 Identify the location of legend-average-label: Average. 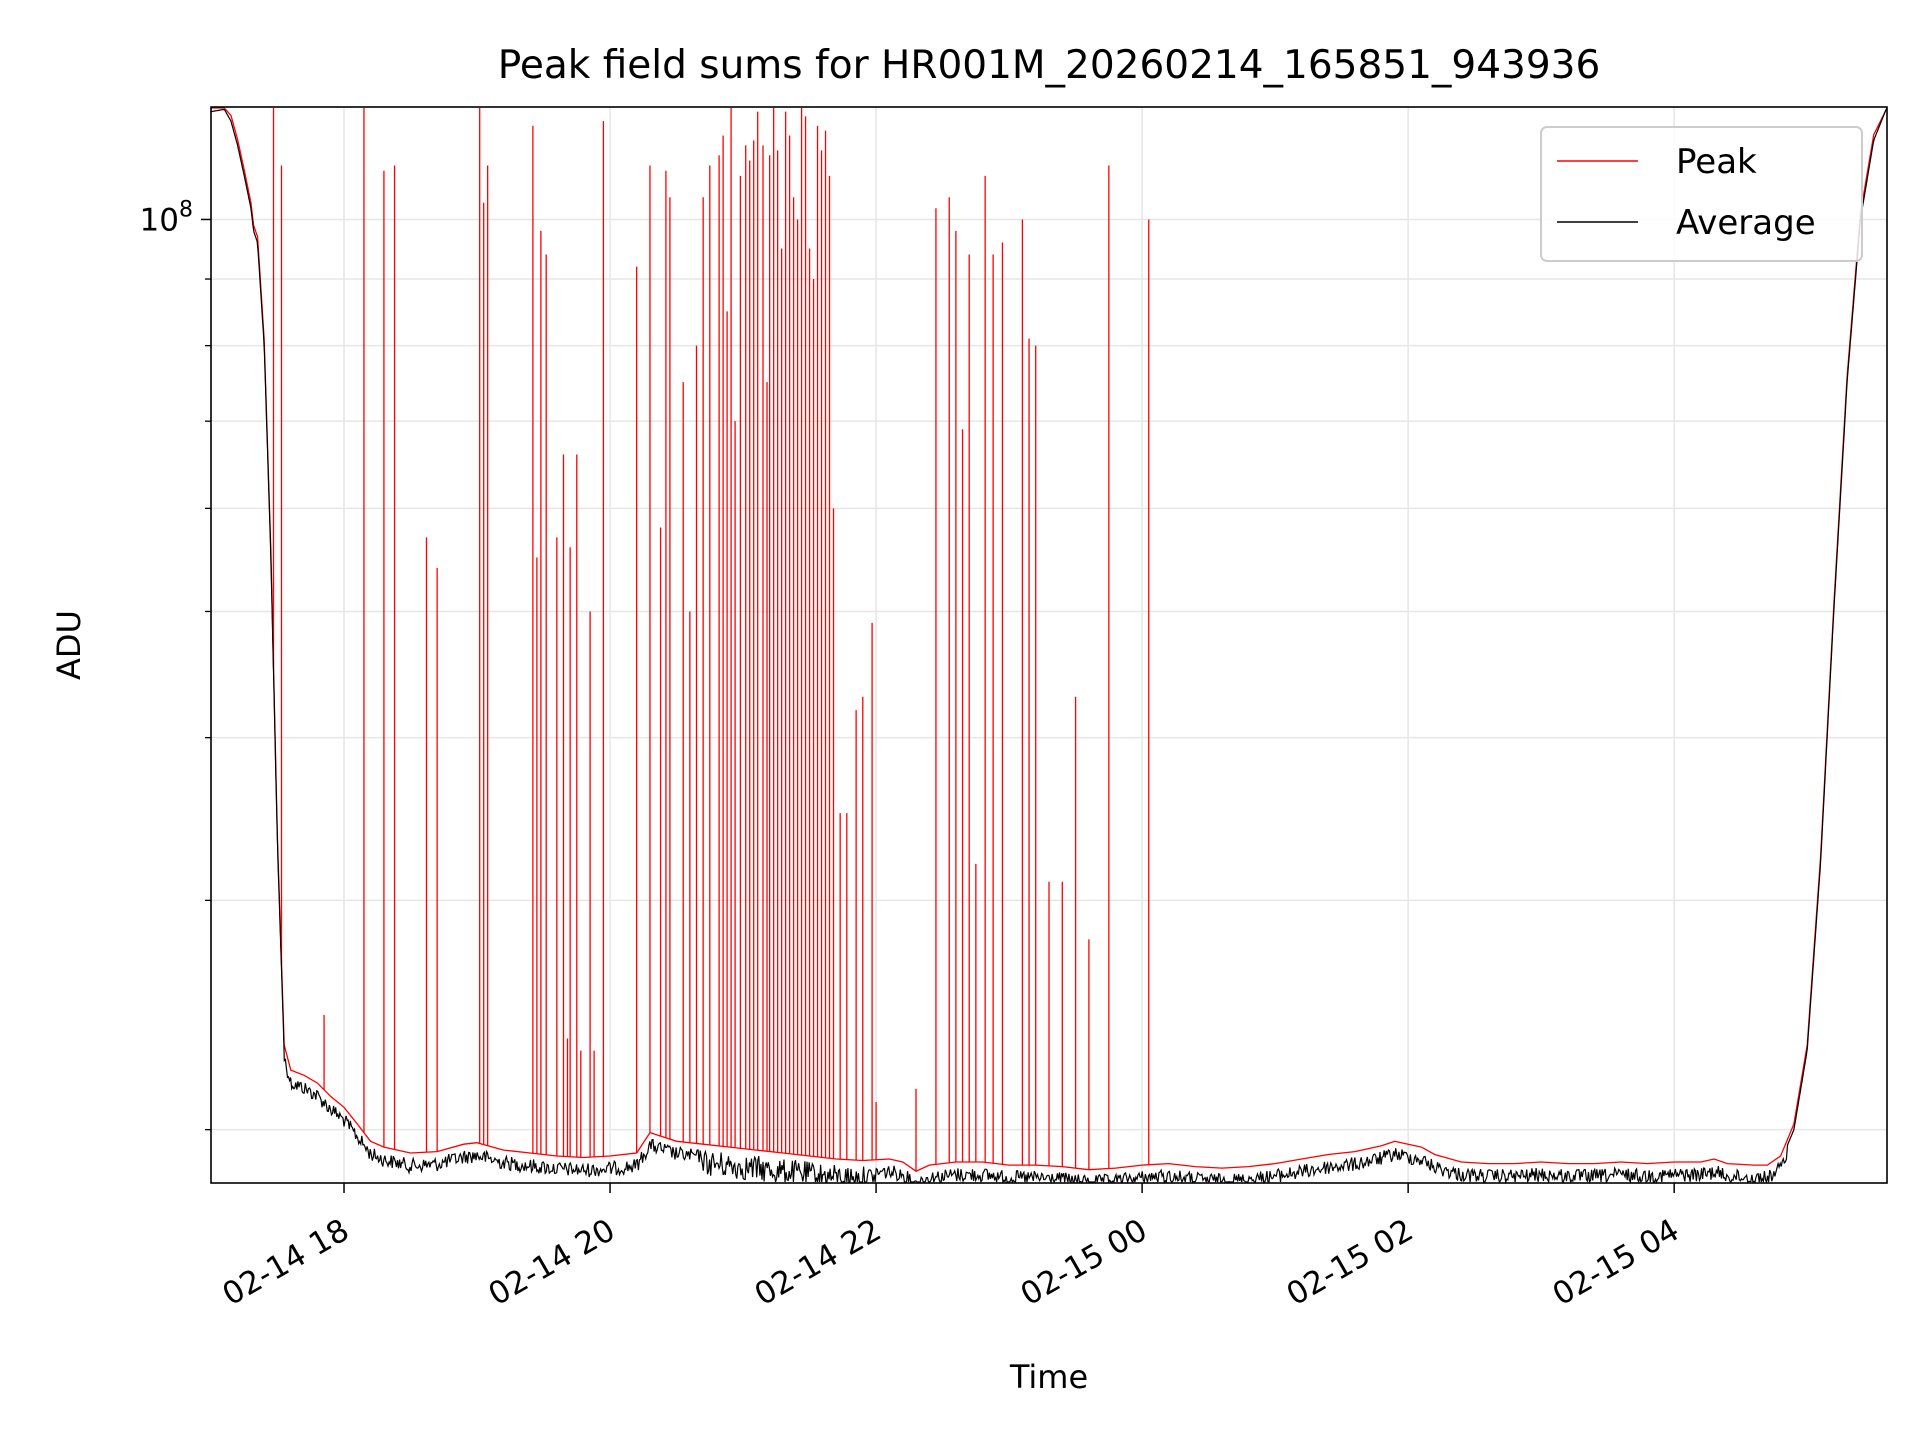
(1746, 223).